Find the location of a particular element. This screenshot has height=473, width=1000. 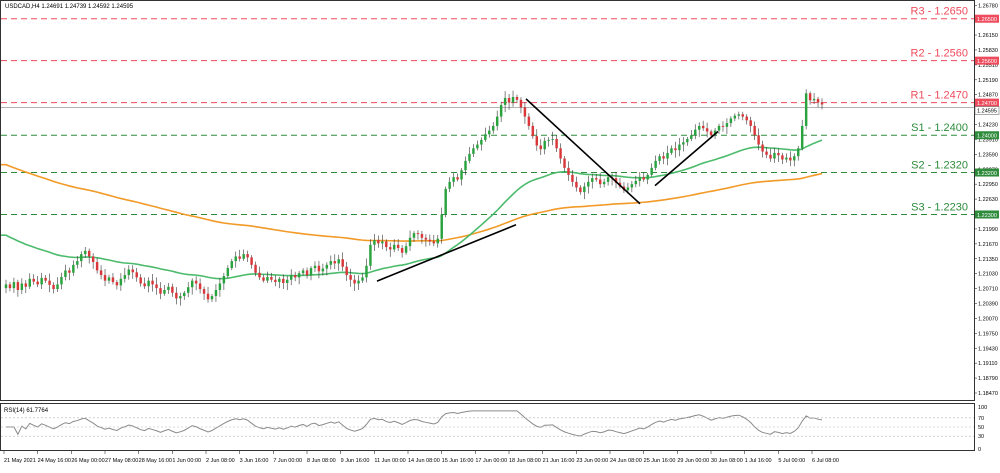

level-label-r3: R3 - 1.2650 is located at coordinates (939, 12).